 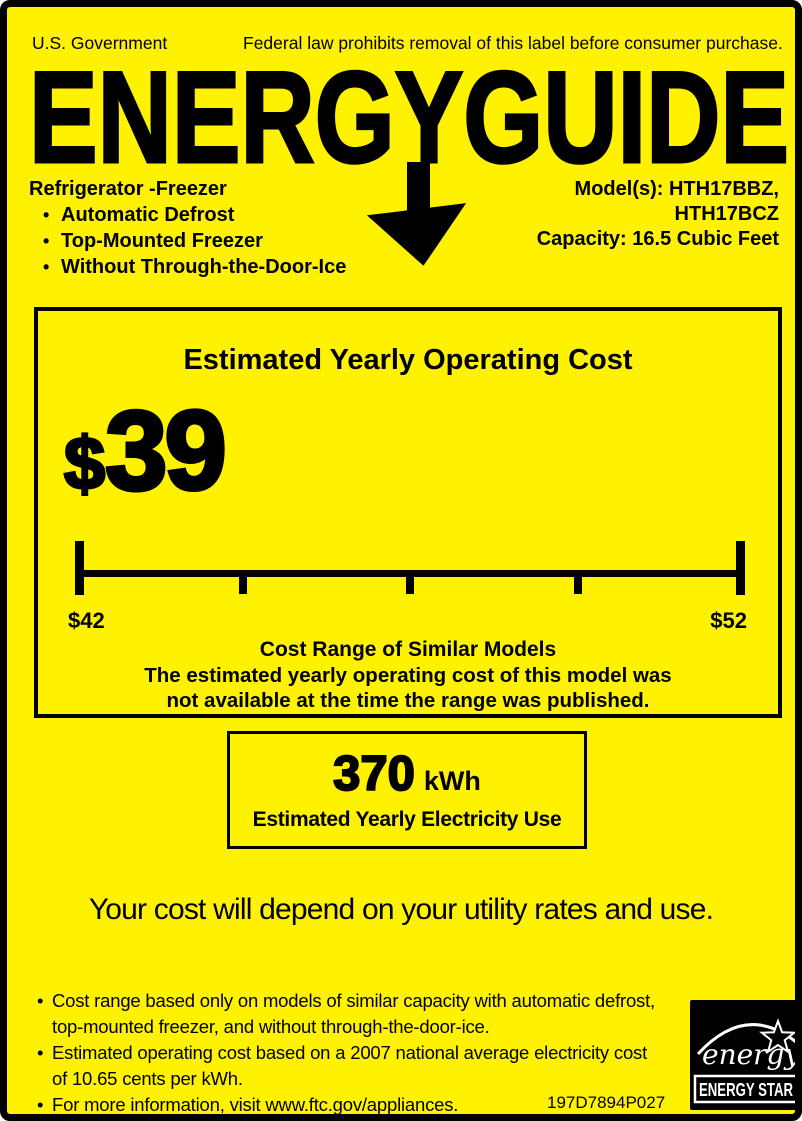 I want to click on kwh-value: 370, so click(x=374, y=774).